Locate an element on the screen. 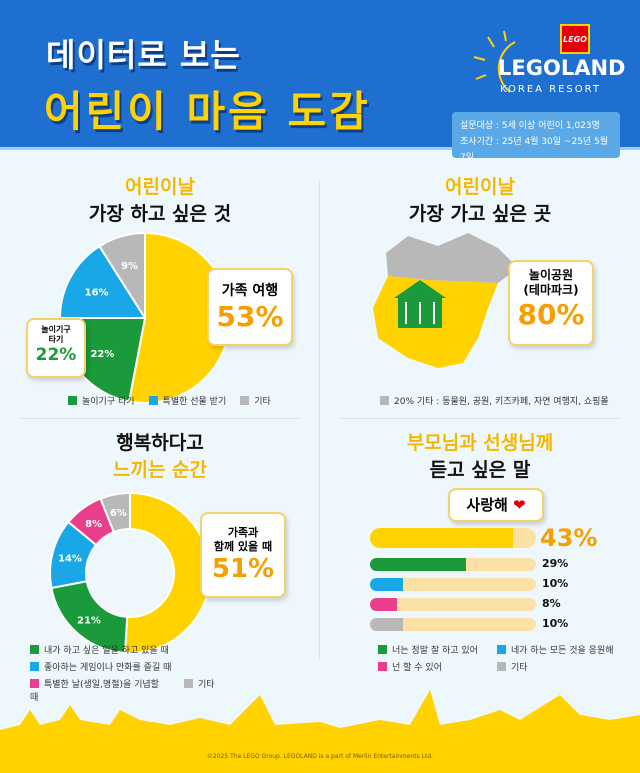  logo-sub: KOREA RESORT is located at coordinates (550, 89).